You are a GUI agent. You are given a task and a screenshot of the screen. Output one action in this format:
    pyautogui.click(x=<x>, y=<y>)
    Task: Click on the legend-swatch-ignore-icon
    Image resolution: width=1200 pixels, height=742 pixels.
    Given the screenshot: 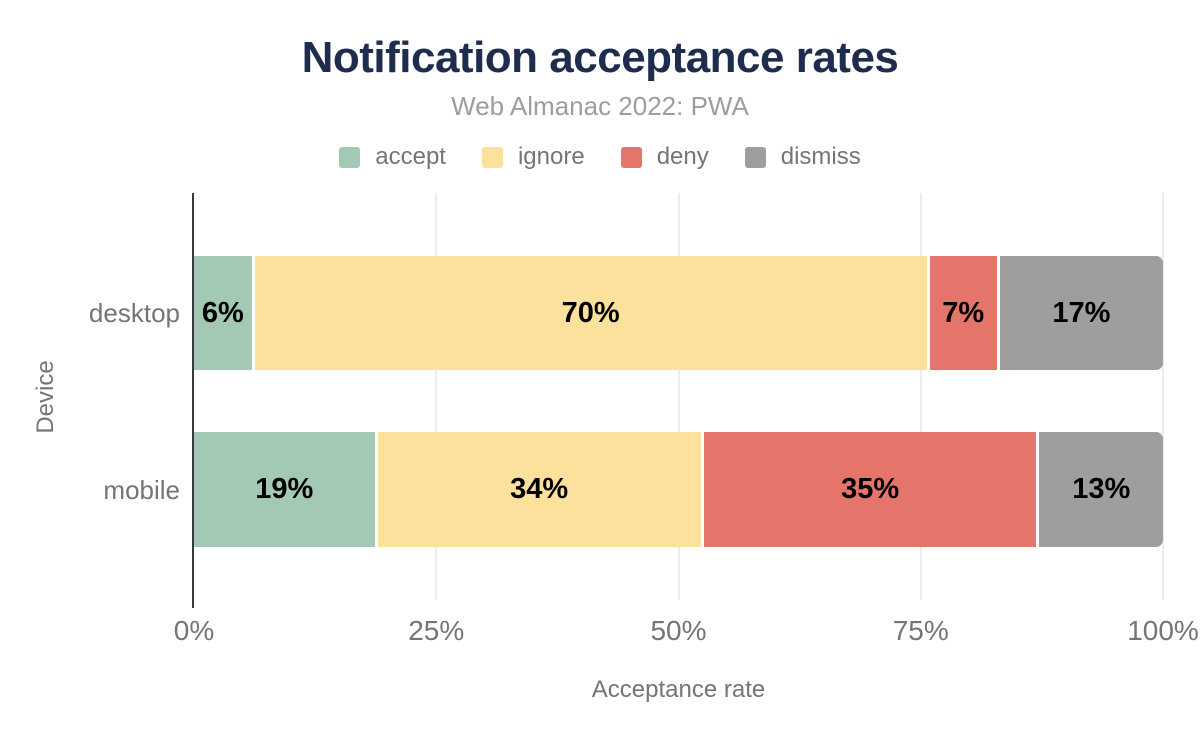 What is the action you would take?
    pyautogui.click(x=492, y=157)
    